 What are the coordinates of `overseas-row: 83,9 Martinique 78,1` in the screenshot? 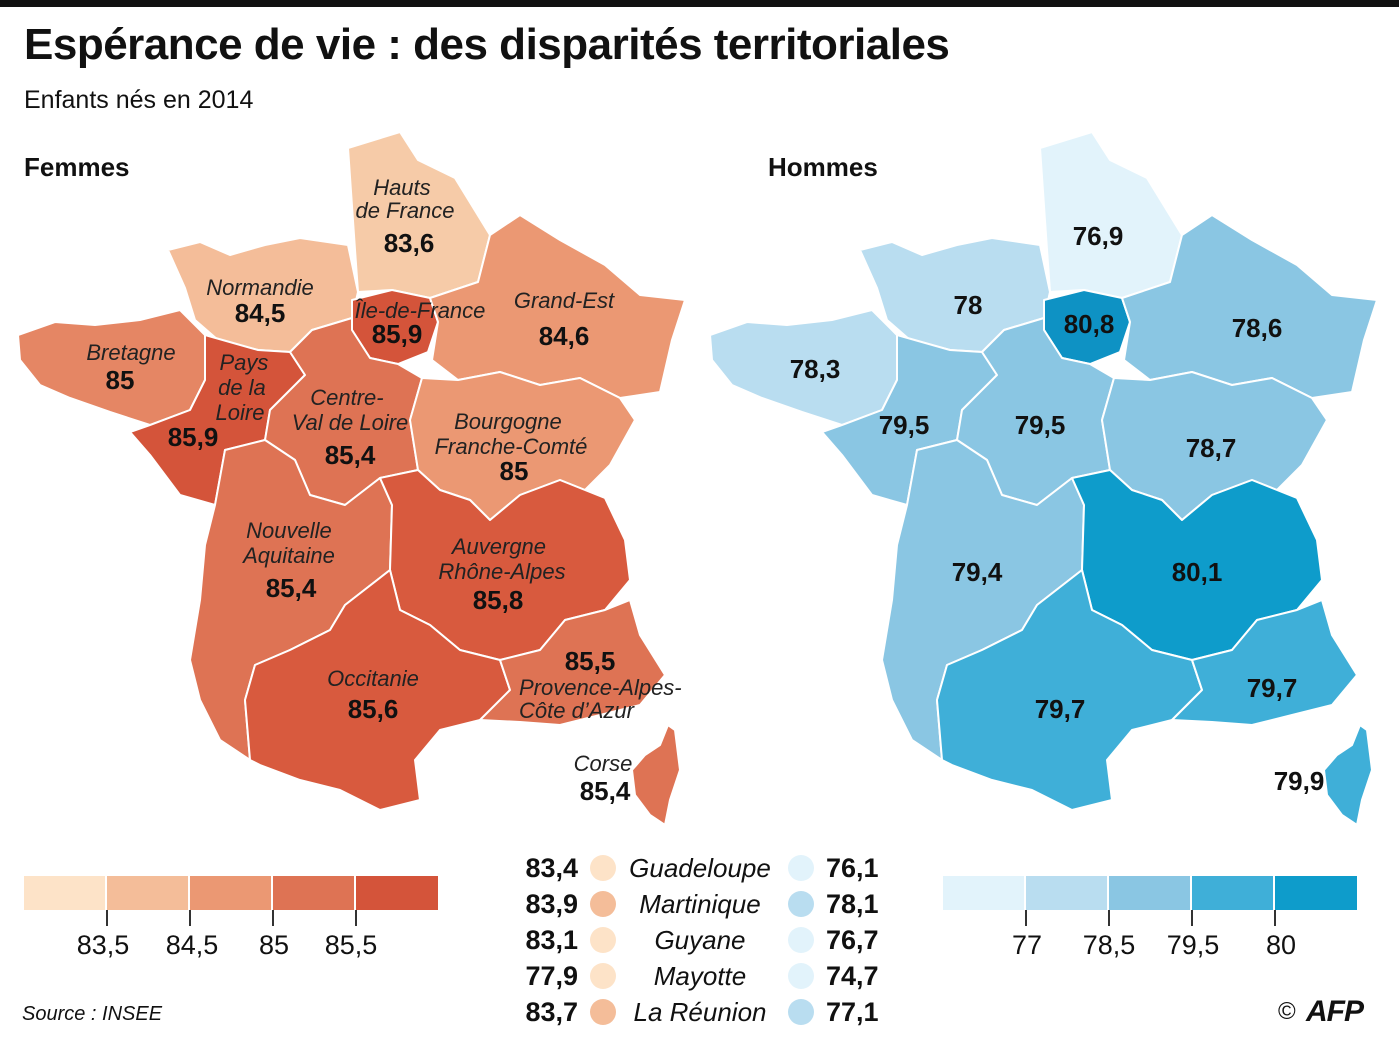 It's located at (700, 904).